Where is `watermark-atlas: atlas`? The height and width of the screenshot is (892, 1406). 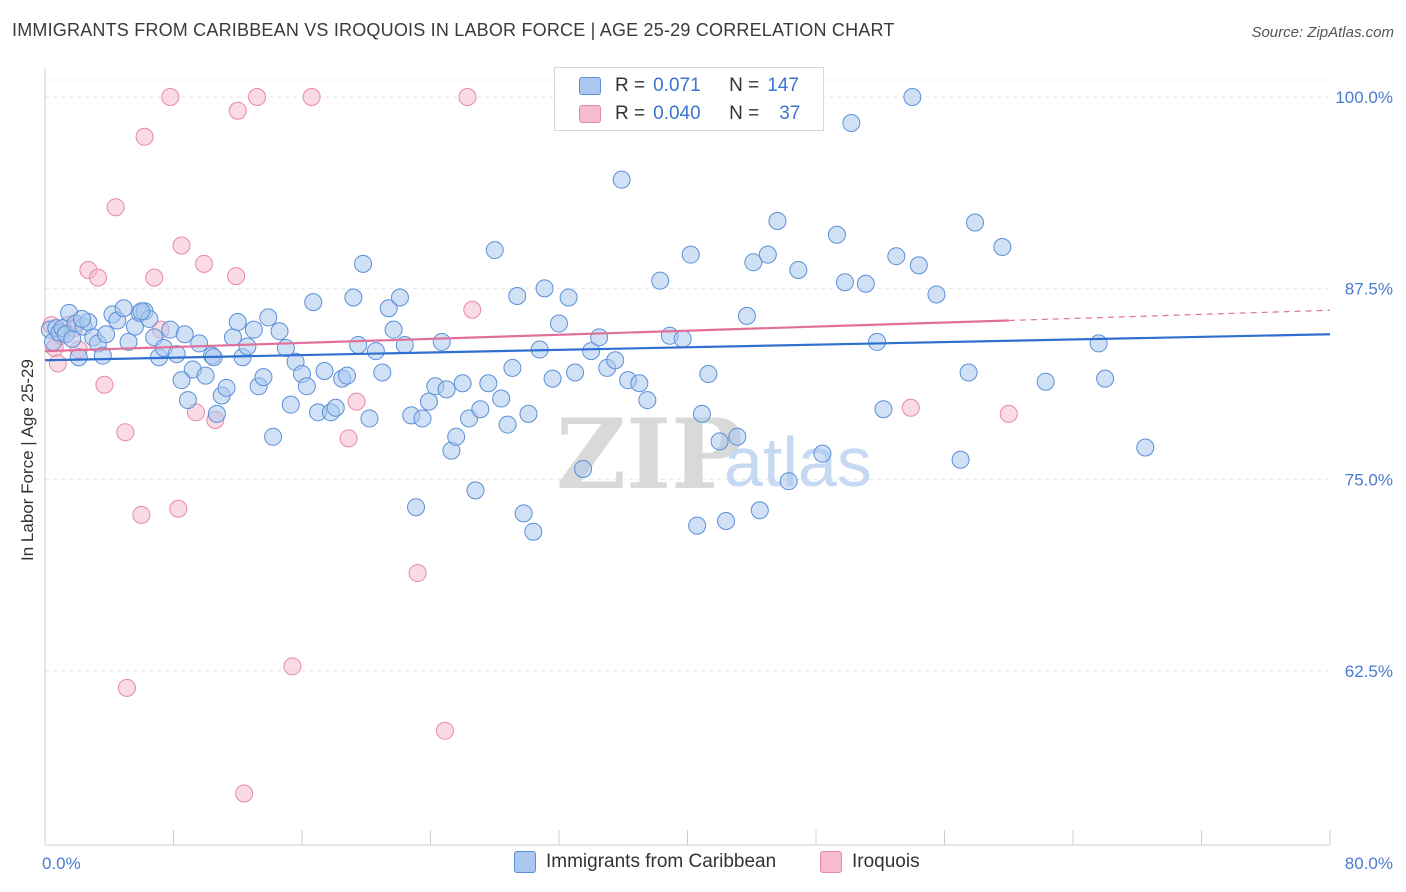
watermark-atlas: atlas is located at coordinates (798, 462).